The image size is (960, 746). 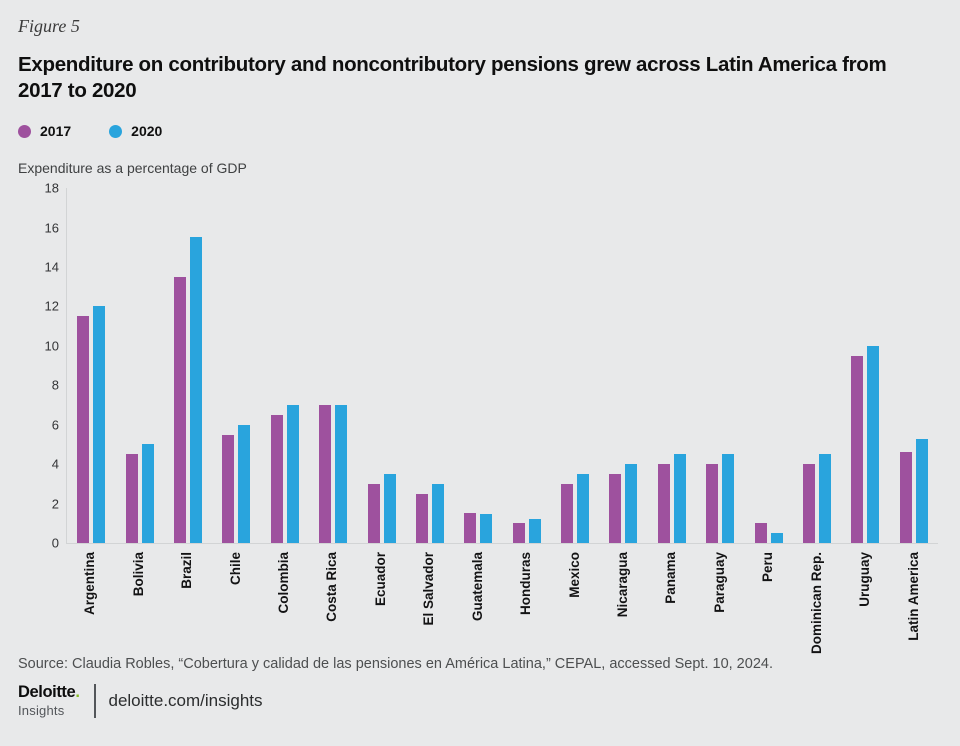 What do you see at coordinates (333, 366) in the screenshot?
I see `bar-group-costa-rica` at bounding box center [333, 366].